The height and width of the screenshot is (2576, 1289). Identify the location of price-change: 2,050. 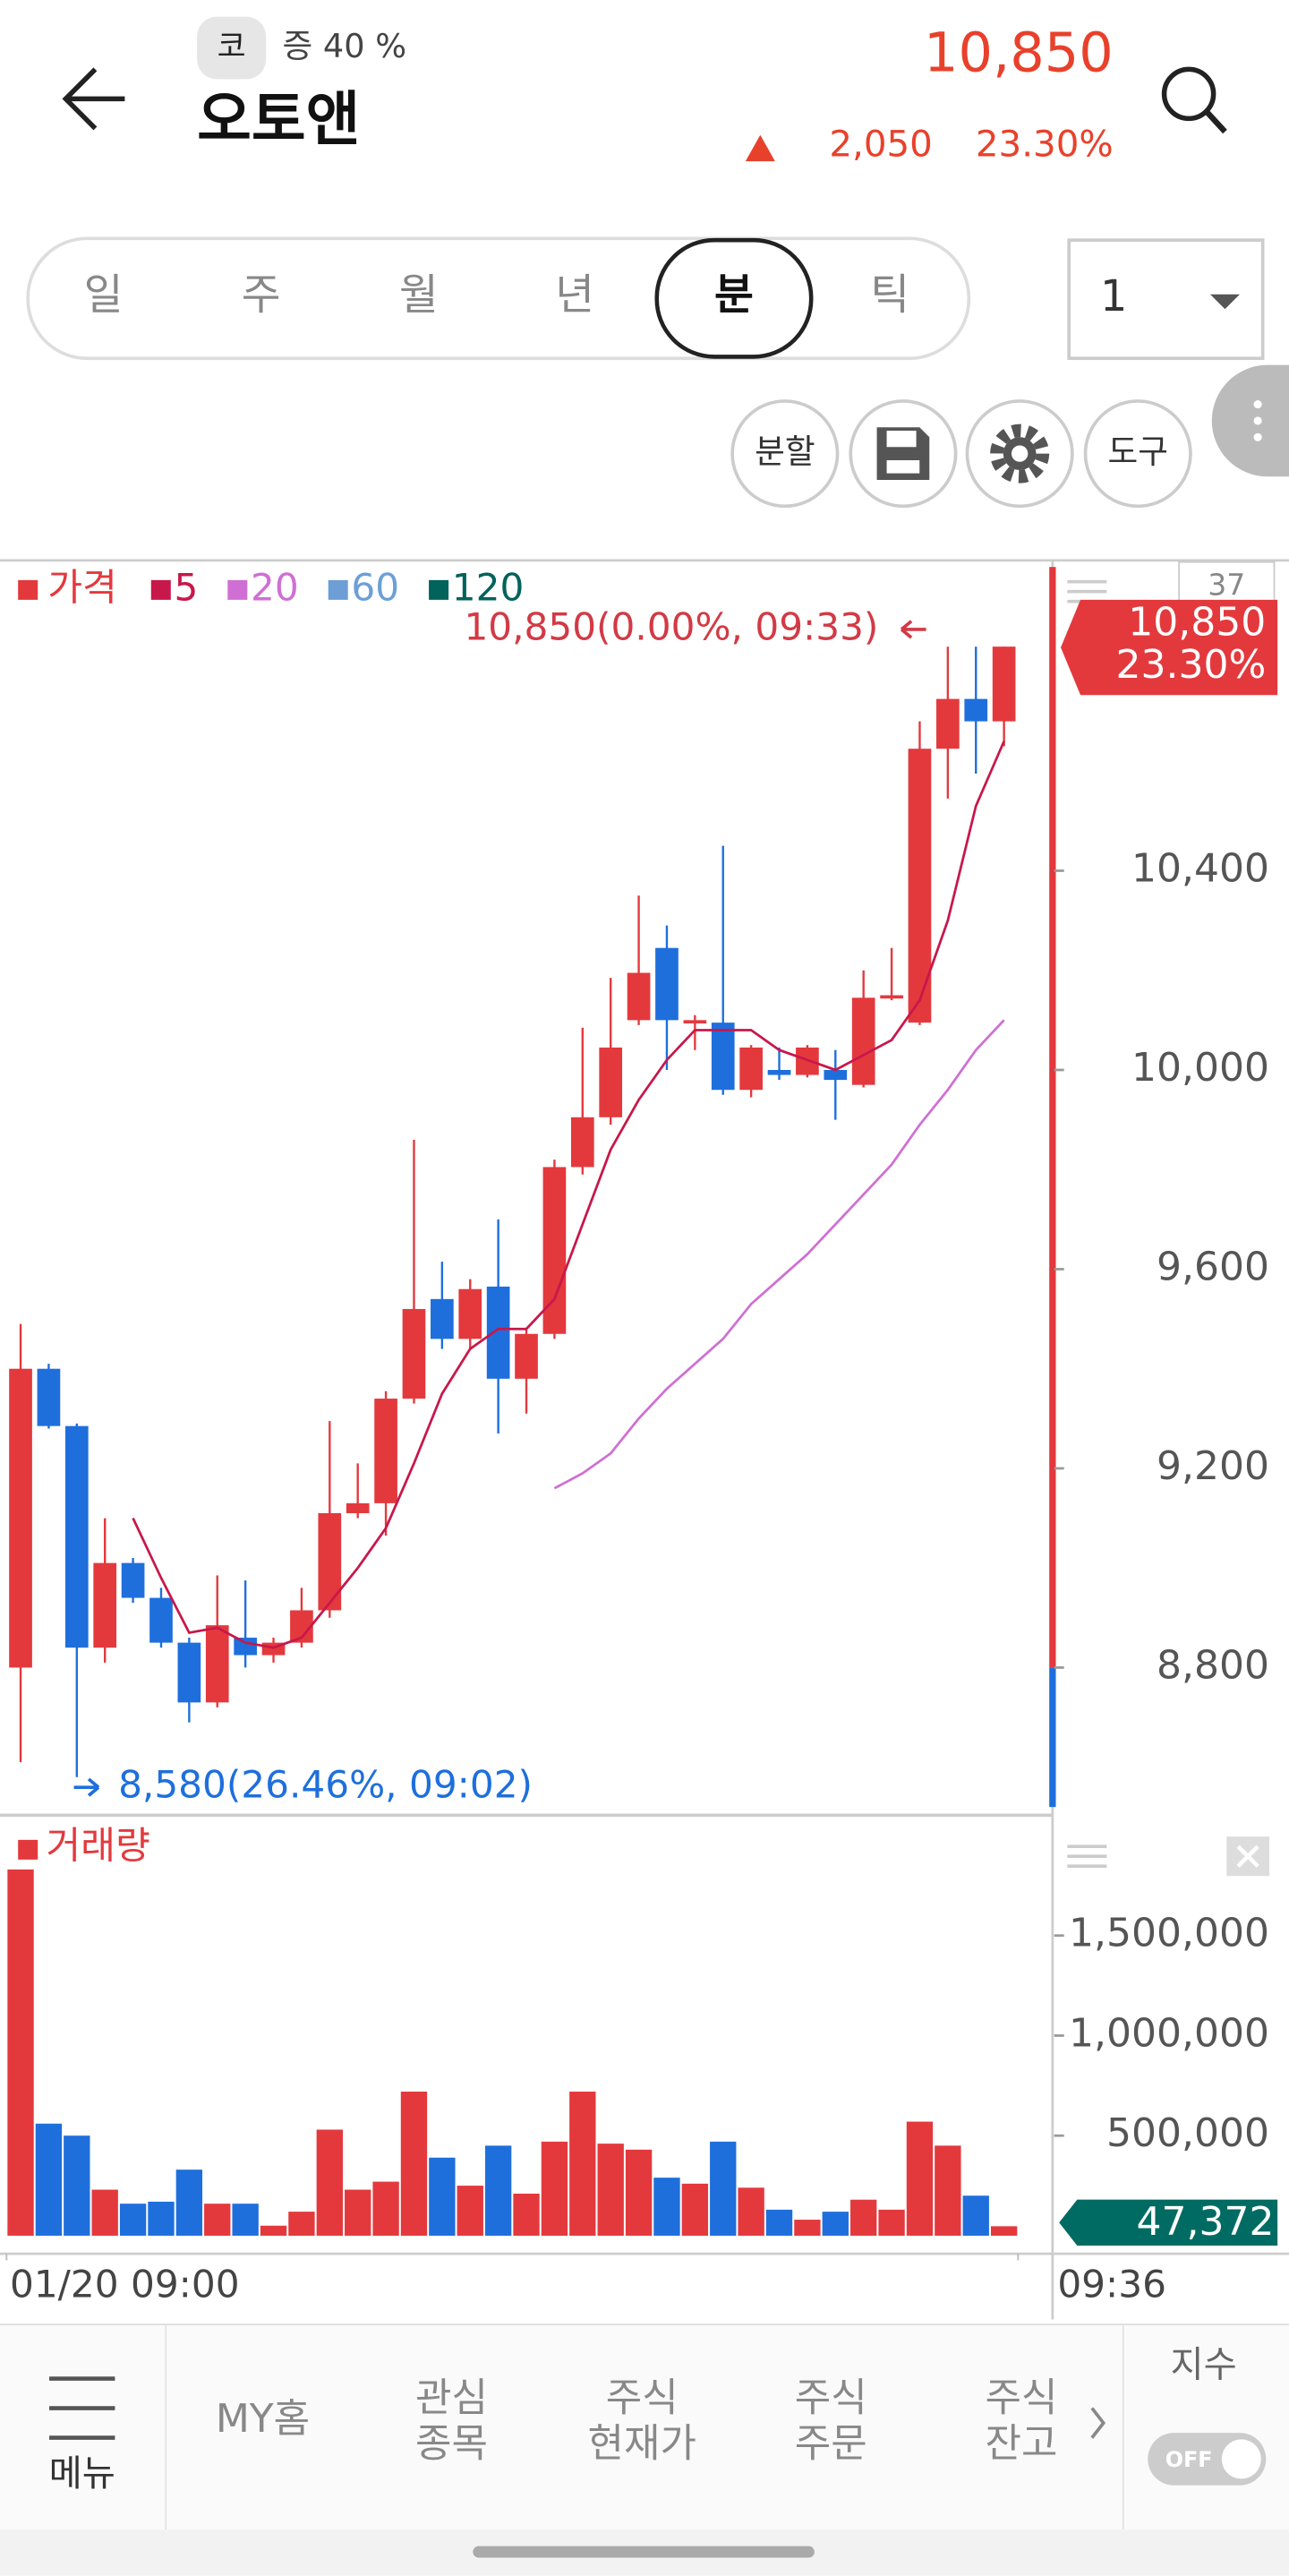
(881, 145).